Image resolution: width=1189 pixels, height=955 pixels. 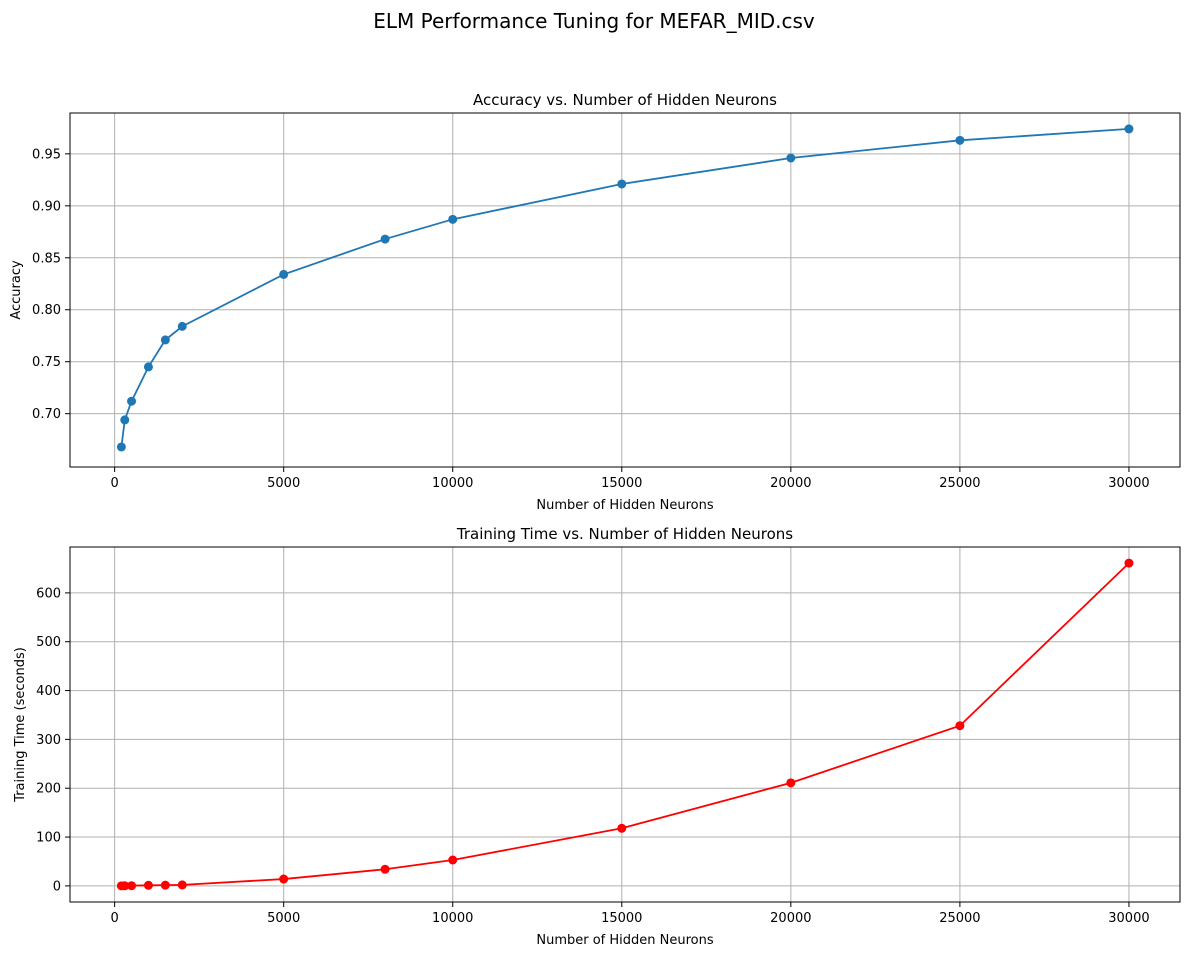 What do you see at coordinates (46, 414) in the screenshot?
I see `y-tick-label: 0.70` at bounding box center [46, 414].